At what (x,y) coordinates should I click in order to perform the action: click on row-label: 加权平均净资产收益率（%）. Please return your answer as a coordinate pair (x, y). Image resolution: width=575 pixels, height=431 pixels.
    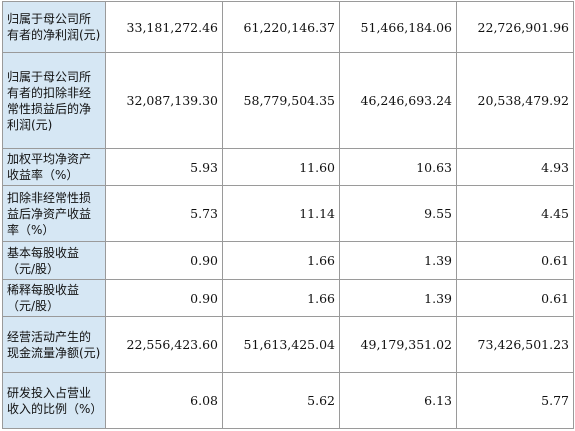
    Looking at the image, I should click on (54, 167).